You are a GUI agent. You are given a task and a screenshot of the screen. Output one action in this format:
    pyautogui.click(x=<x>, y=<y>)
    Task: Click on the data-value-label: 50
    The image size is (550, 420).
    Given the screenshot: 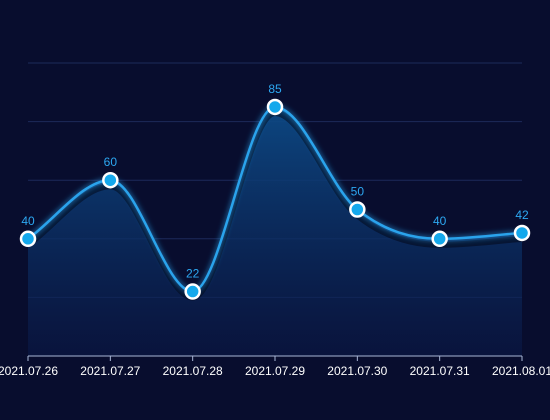 What is the action you would take?
    pyautogui.click(x=358, y=192)
    